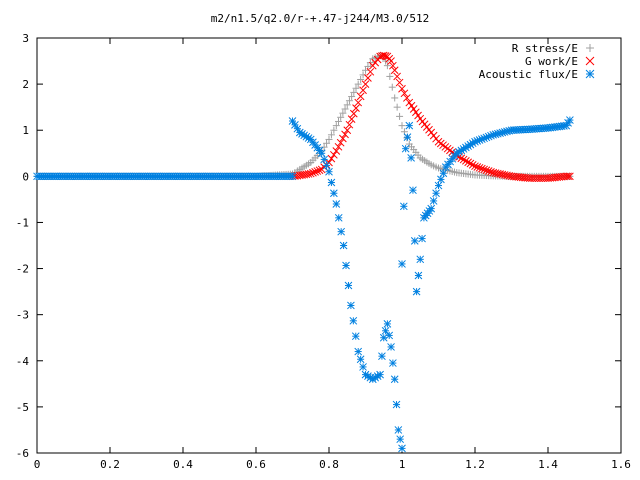 This screenshot has width=640, height=480. I want to click on chart-title: m2/n1.5/q2.0/r-+.47-j244/M3.0/512, so click(320, 18).